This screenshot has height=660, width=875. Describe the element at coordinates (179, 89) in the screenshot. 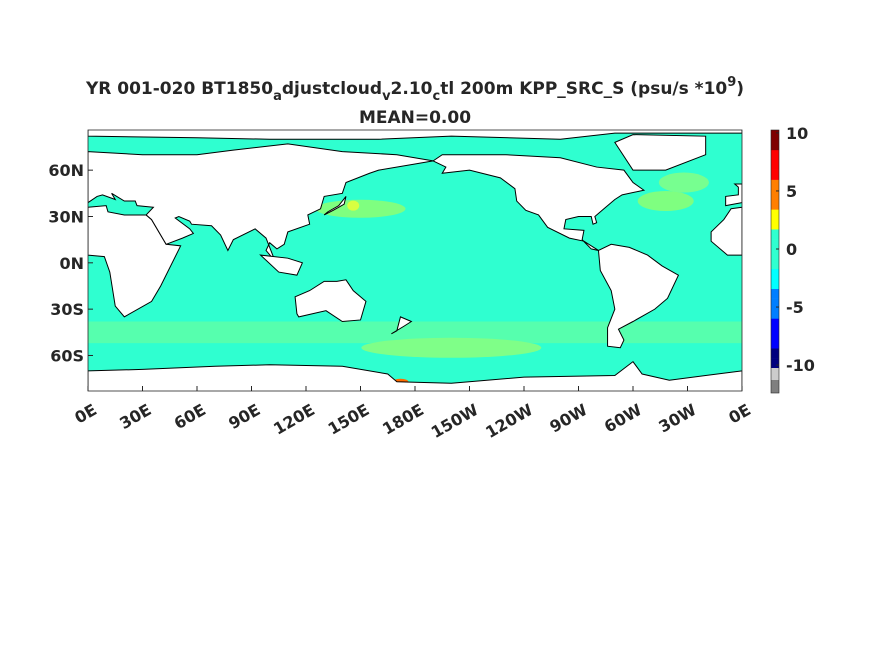

I see `title-part: YR 001-020 BT1850` at that location.